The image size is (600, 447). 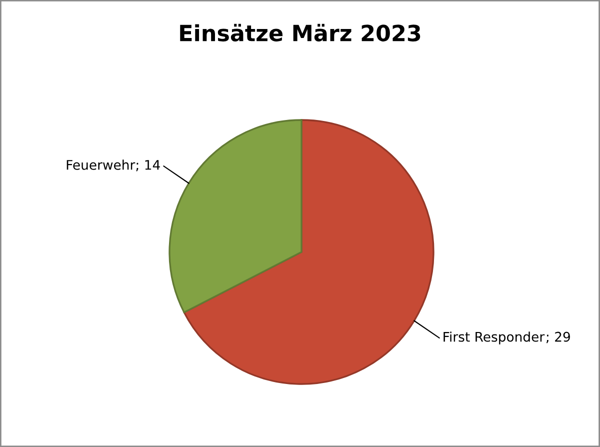 I want to click on slice-label: Feuerwehr, so click(x=101, y=165).